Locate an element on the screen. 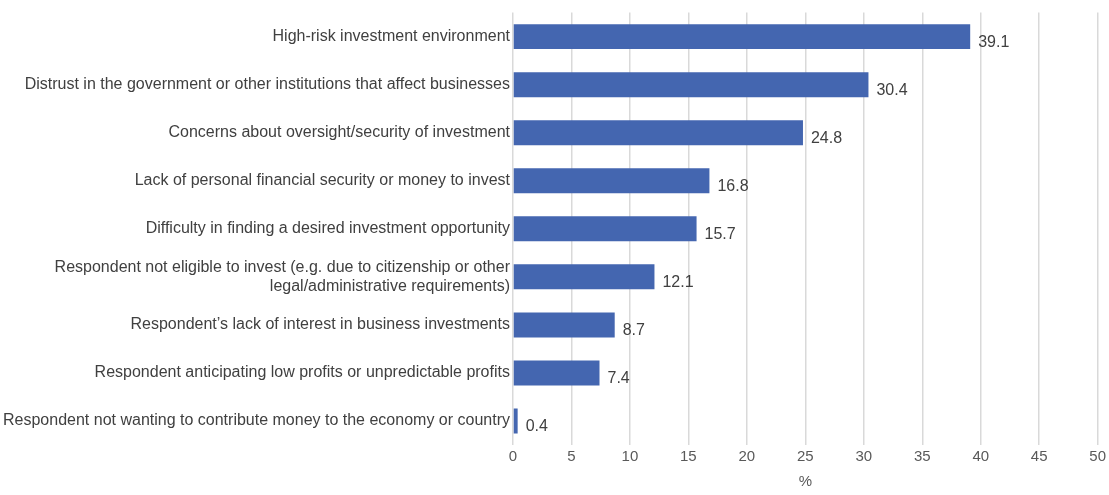 Image resolution: width=1109 pixels, height=495 pixels. y-tick-label: Lack of personal financial security or money to invest is located at coordinates (322, 180).